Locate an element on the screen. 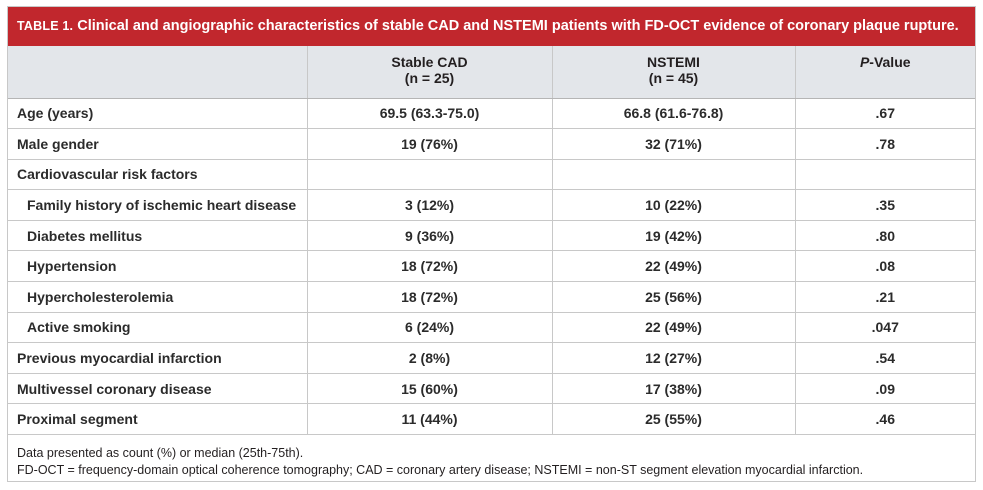 The height and width of the screenshot is (490, 983). row-label: Hypercholesterolemia is located at coordinates (157, 297).